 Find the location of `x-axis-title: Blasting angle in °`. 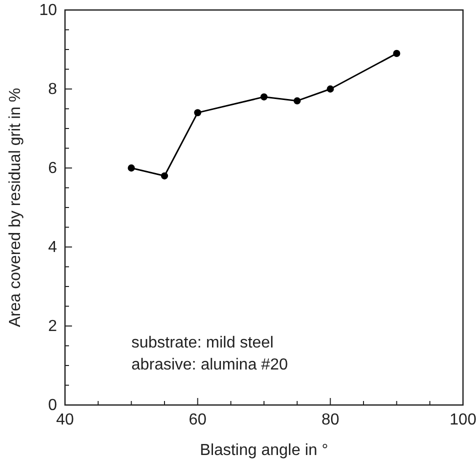

x-axis-title: Blasting angle in ° is located at coordinates (264, 450).